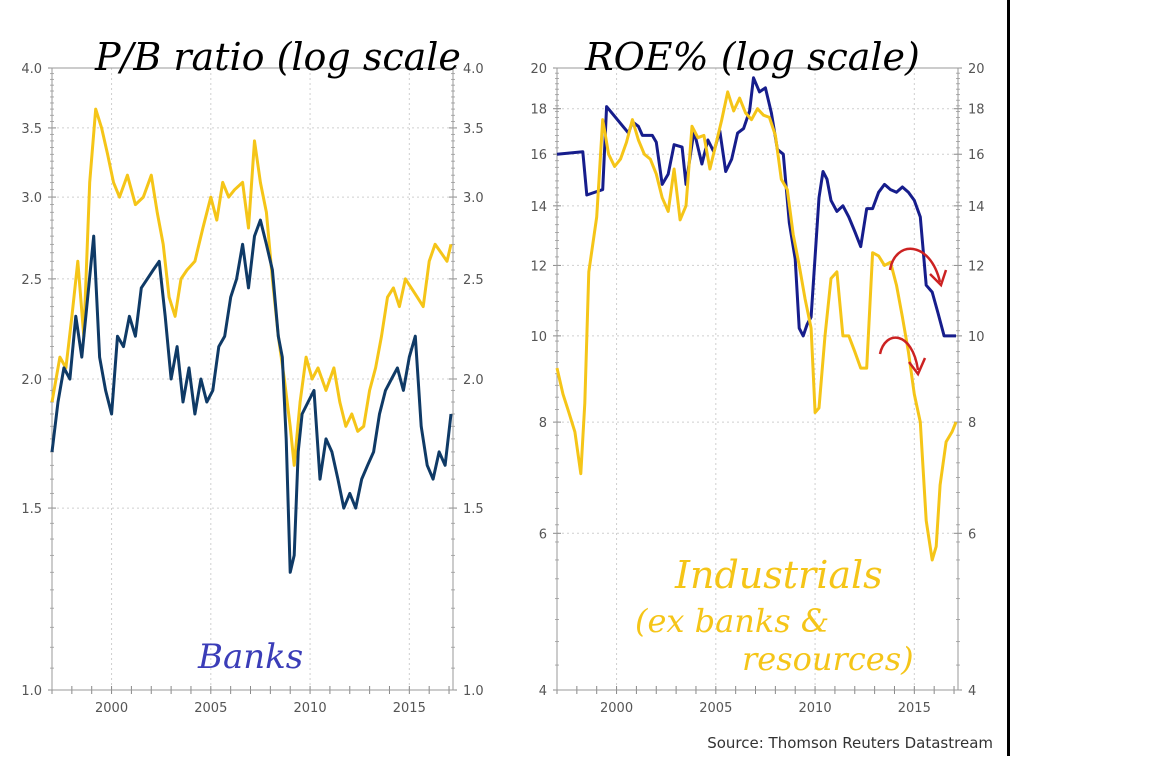 This screenshot has height=760, width=1152. Describe the element at coordinates (473, 129) in the screenshot. I see `pb-ytick-right: 3.5` at that location.